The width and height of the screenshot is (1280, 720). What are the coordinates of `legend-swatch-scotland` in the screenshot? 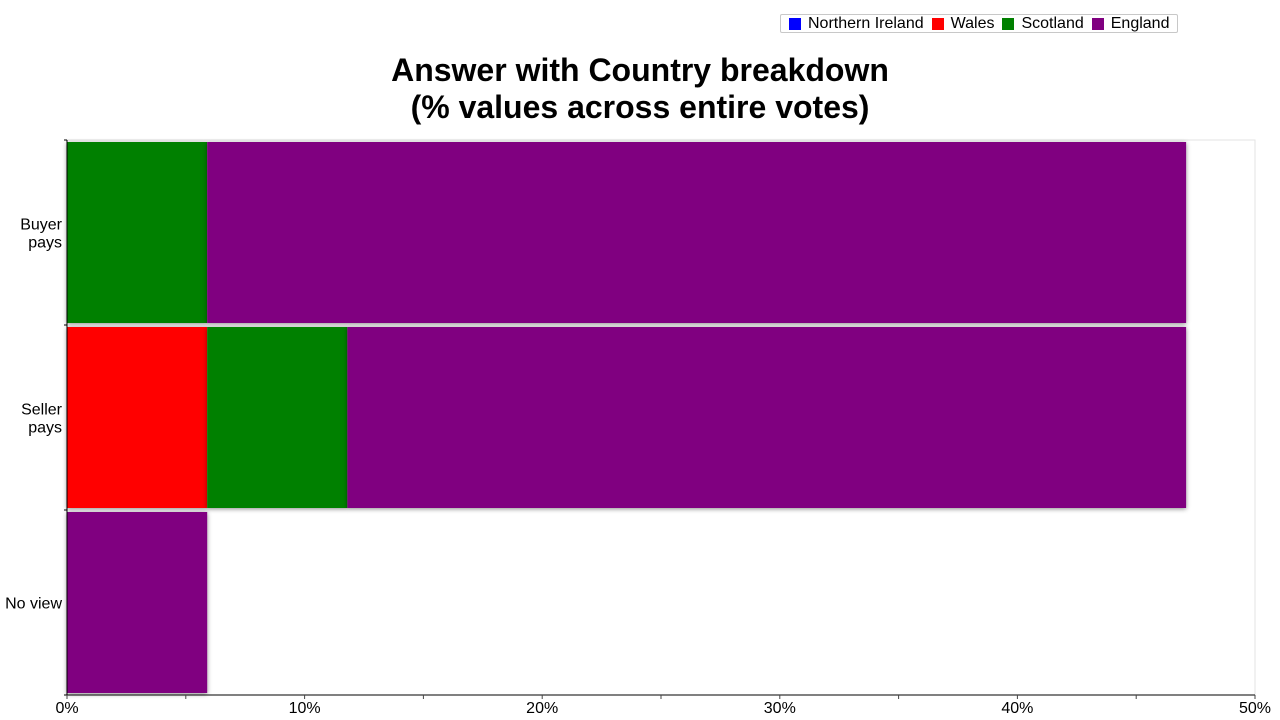 It's located at (1008, 23).